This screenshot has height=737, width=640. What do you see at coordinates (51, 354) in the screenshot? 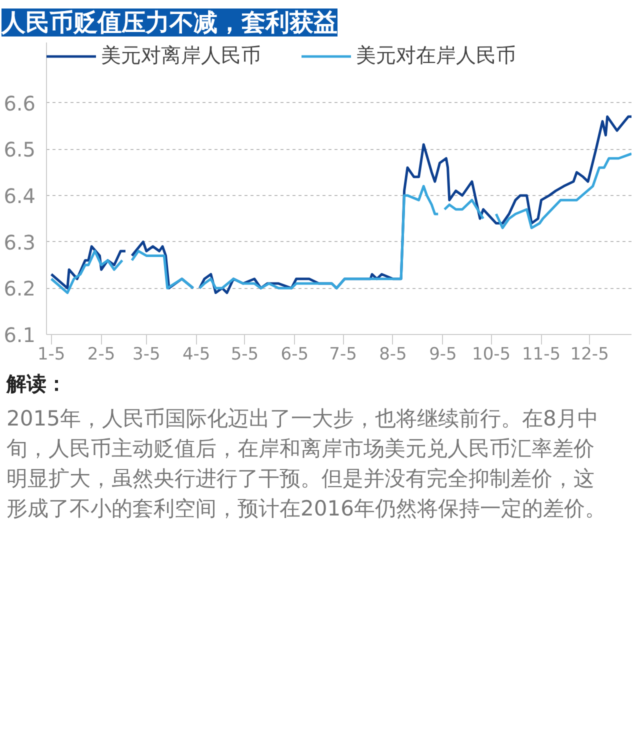
I see `x-tick-label: 1-5` at bounding box center [51, 354].